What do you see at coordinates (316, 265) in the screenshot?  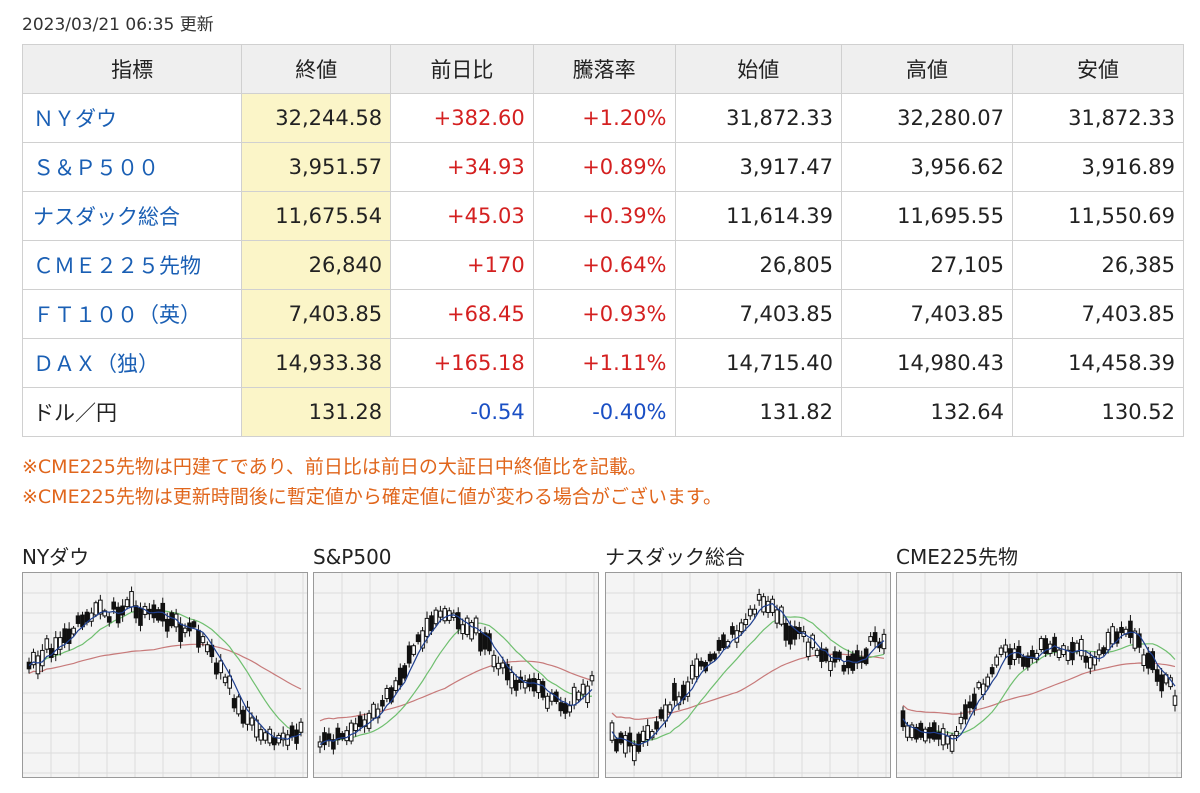 I see `close-value: 26,840` at bounding box center [316, 265].